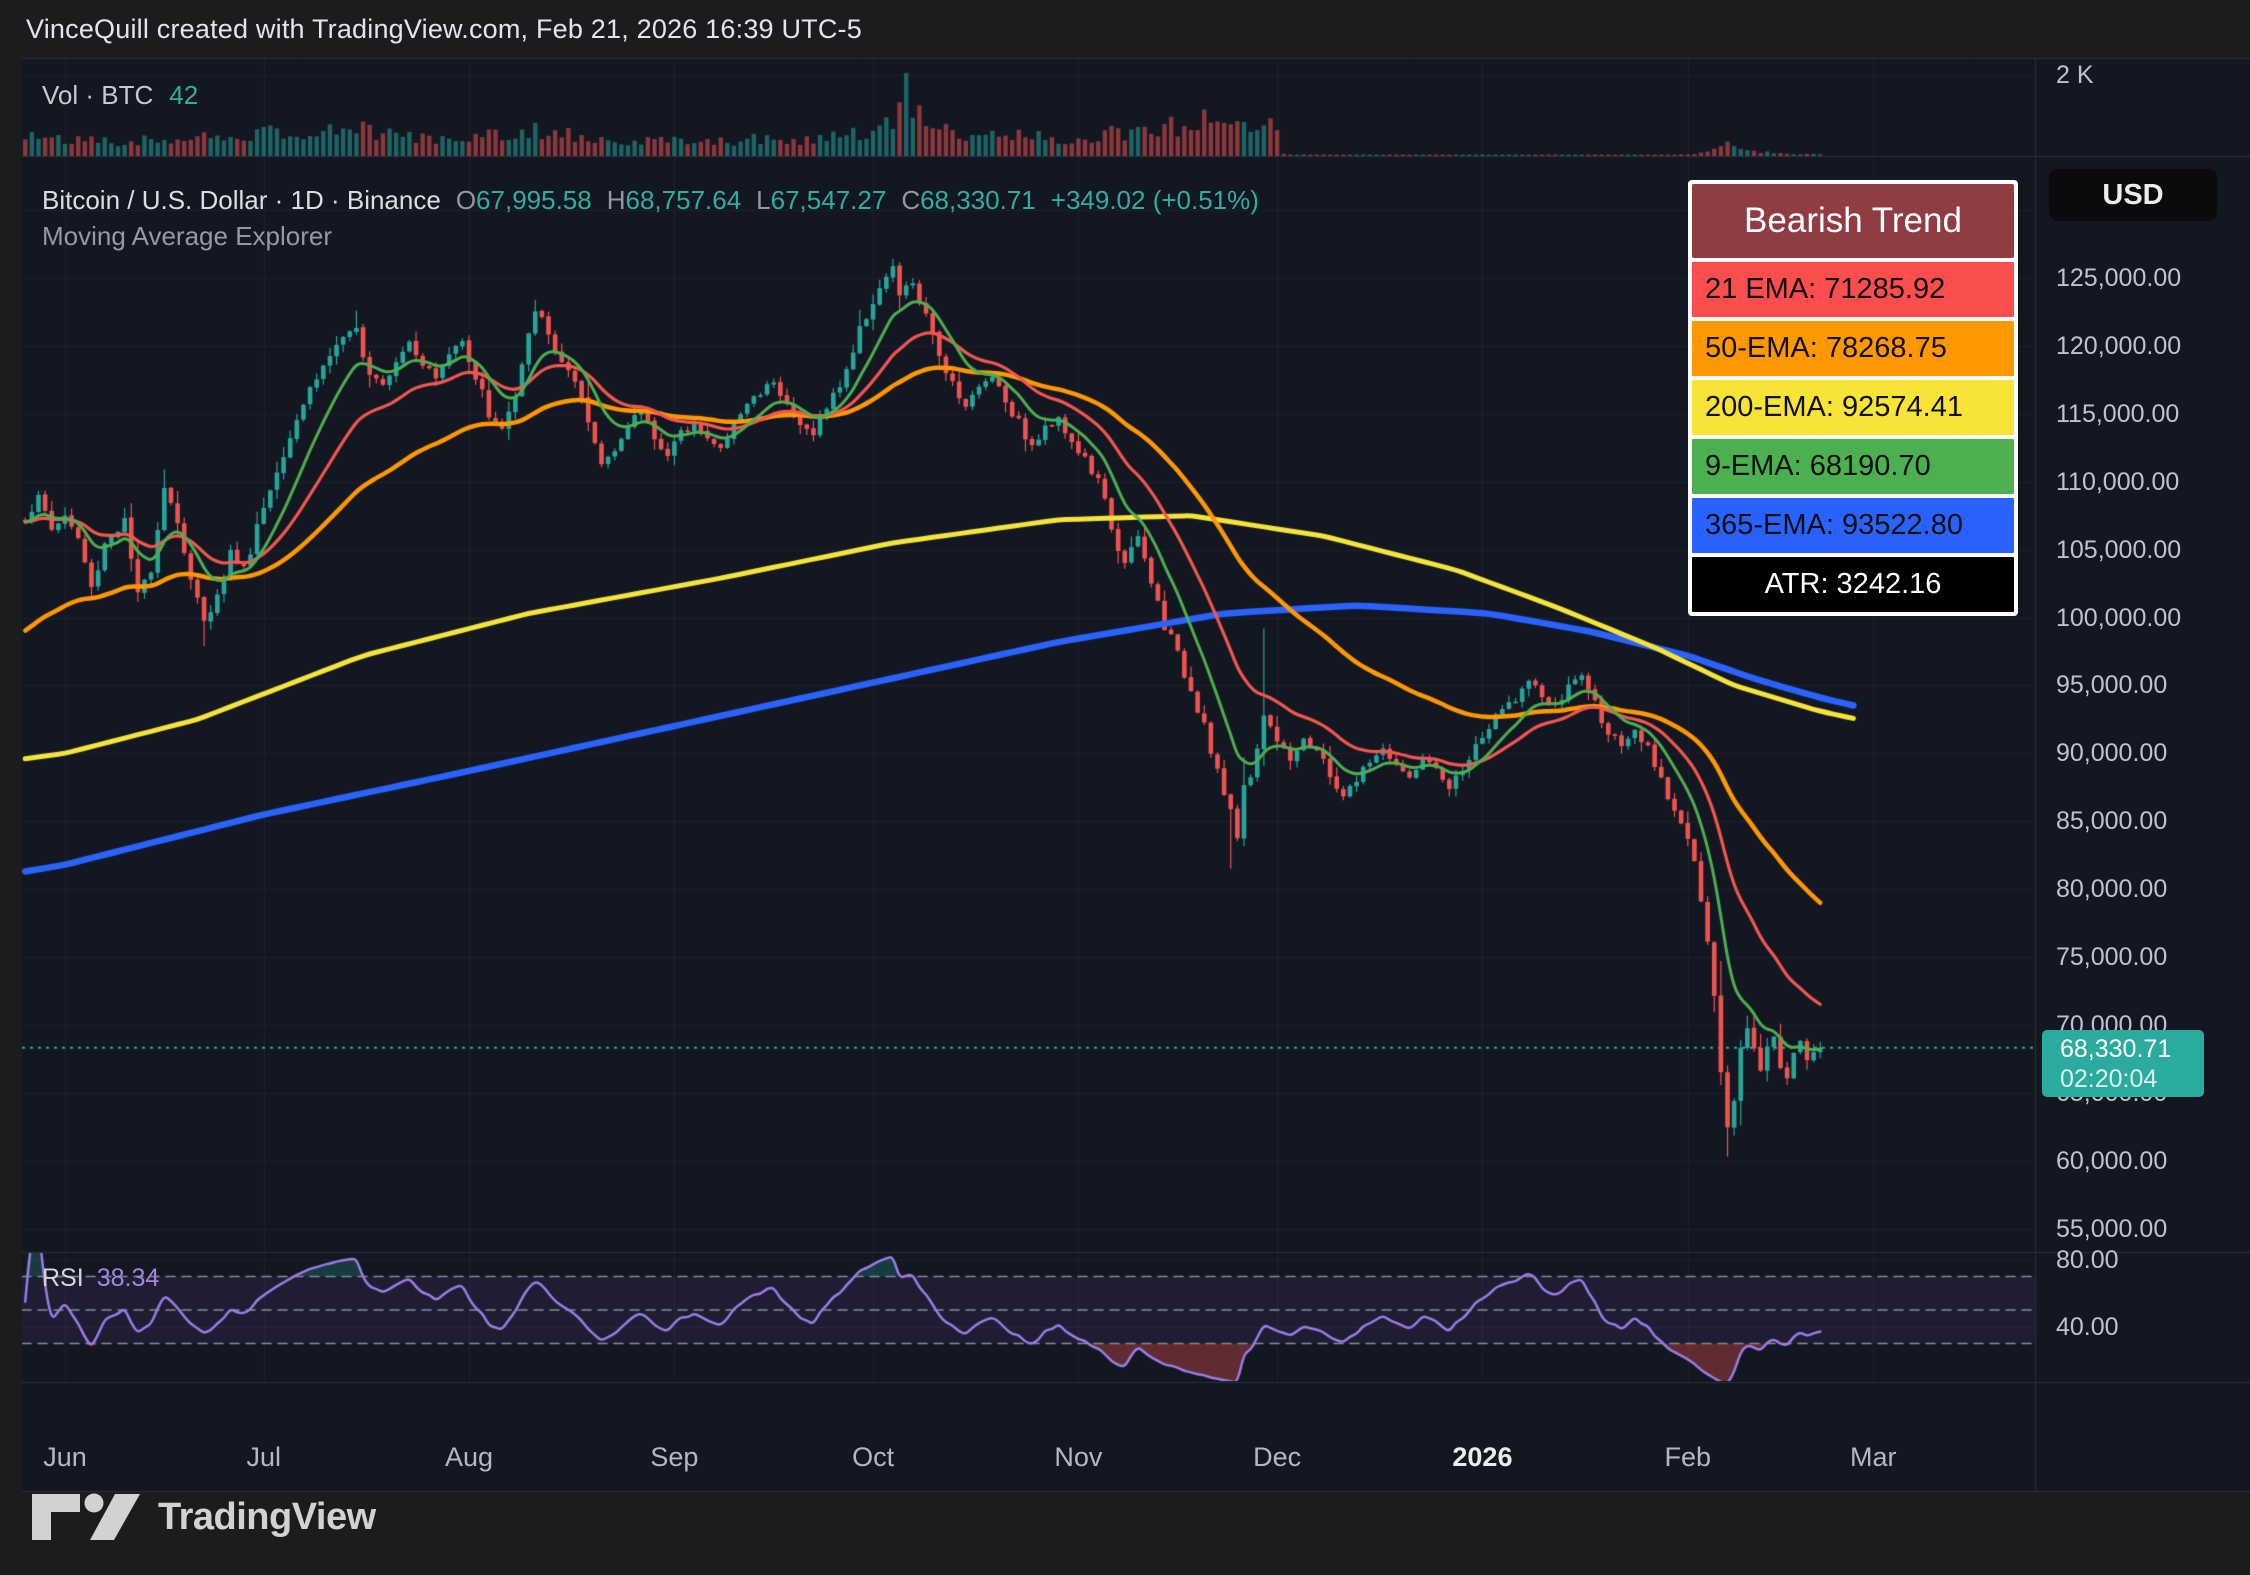  Describe the element at coordinates (1277, 1457) in the screenshot. I see `time-axis-tick: Dec` at that location.